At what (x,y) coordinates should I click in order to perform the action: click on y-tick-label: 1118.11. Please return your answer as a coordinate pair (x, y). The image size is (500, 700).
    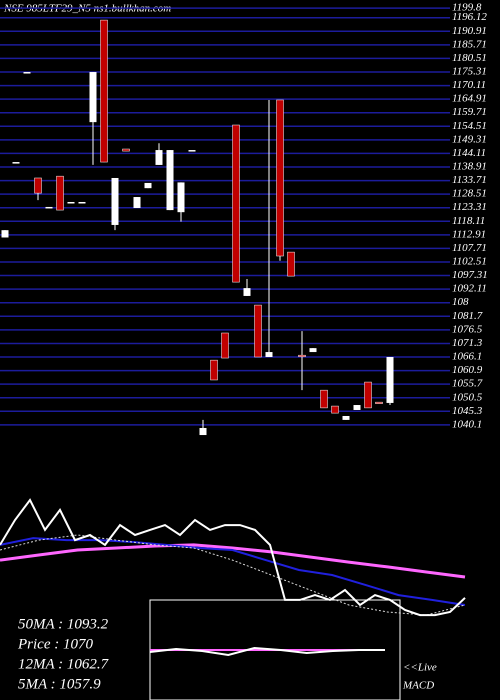
    Looking at the image, I should click on (468, 221).